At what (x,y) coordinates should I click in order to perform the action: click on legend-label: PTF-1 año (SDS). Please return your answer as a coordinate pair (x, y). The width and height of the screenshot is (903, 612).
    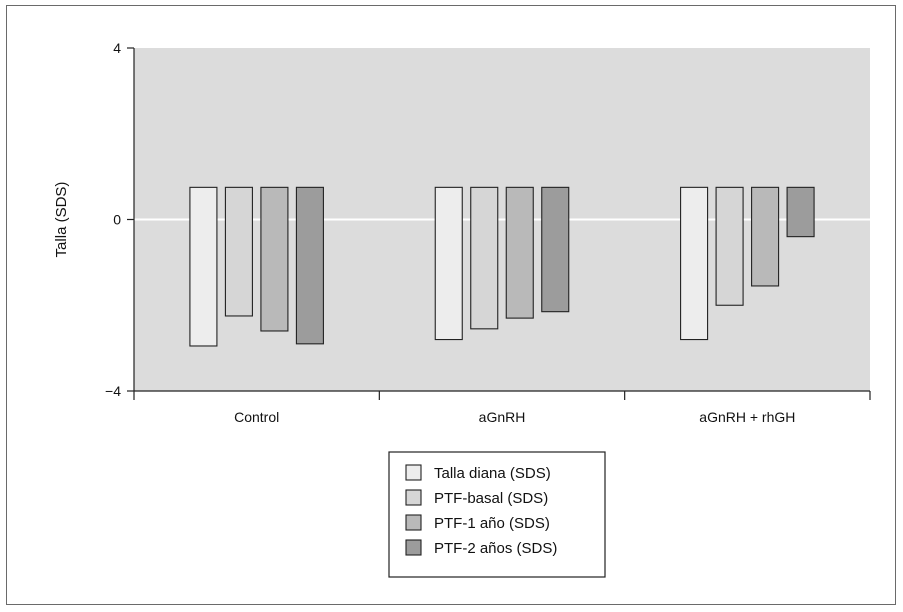
    Looking at the image, I should click on (492, 523).